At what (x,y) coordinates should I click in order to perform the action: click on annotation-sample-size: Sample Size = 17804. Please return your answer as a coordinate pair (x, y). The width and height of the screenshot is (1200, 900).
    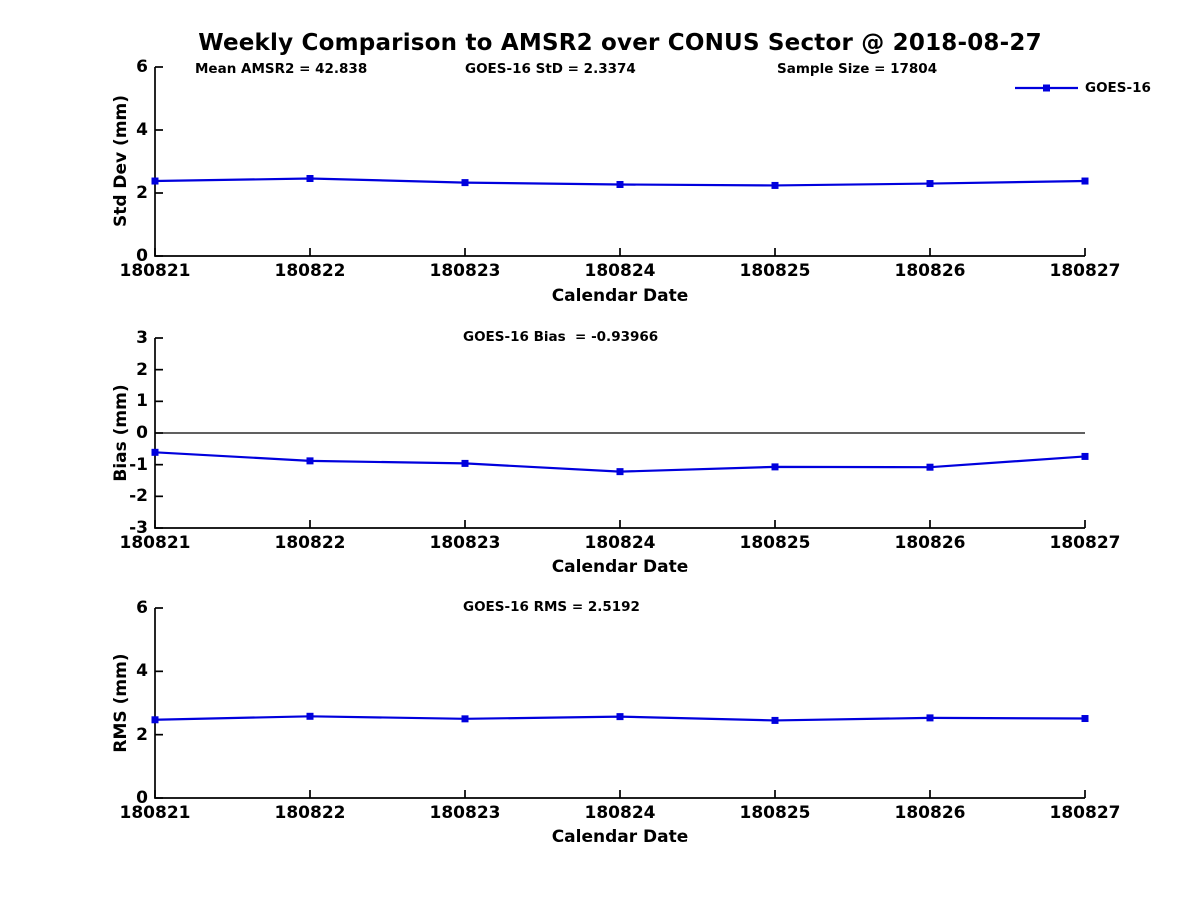
    Looking at the image, I should click on (857, 69).